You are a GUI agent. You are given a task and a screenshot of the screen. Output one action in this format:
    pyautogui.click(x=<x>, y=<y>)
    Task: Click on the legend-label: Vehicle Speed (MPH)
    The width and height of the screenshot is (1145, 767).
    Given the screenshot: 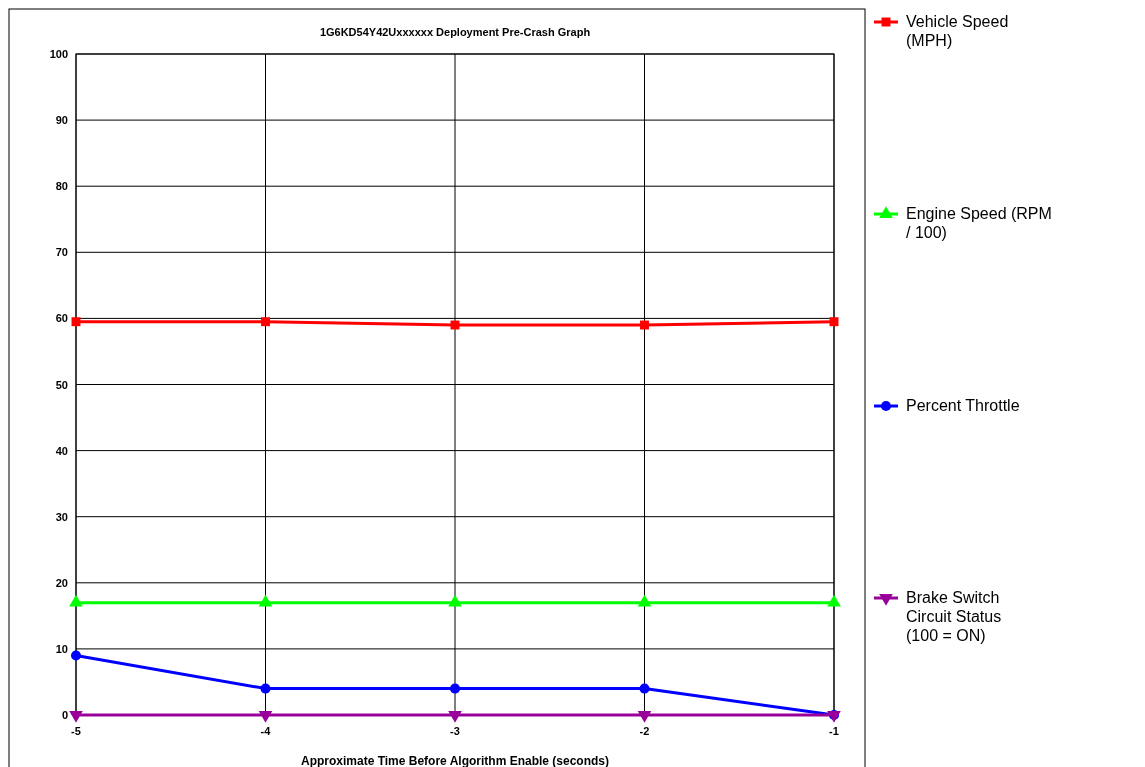 What is the action you would take?
    pyautogui.click(x=957, y=31)
    